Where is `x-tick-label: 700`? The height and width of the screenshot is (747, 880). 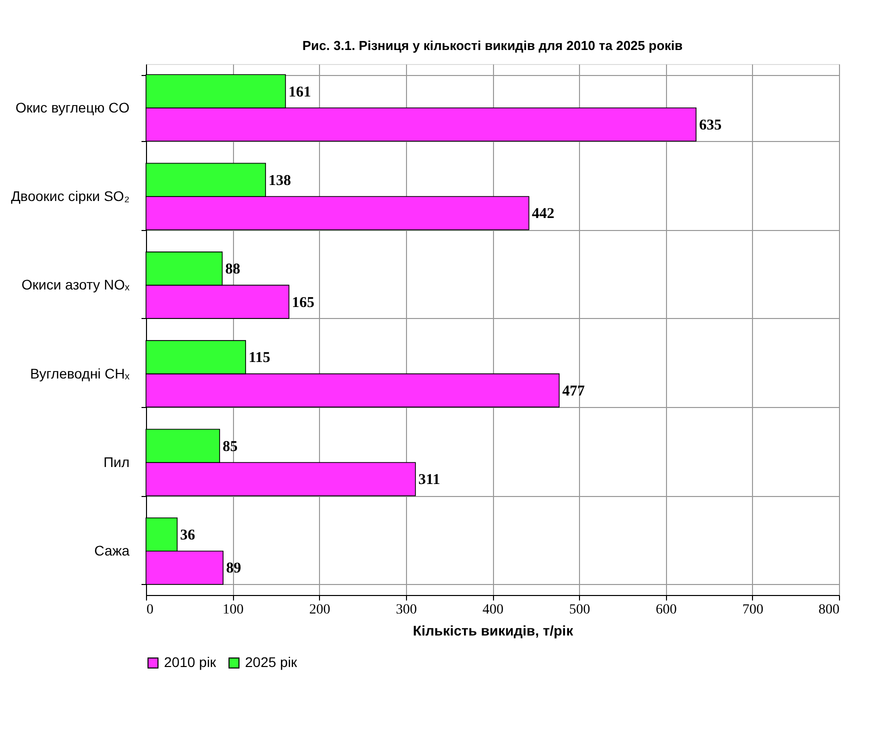
x-tick-label: 700 is located at coordinates (753, 610).